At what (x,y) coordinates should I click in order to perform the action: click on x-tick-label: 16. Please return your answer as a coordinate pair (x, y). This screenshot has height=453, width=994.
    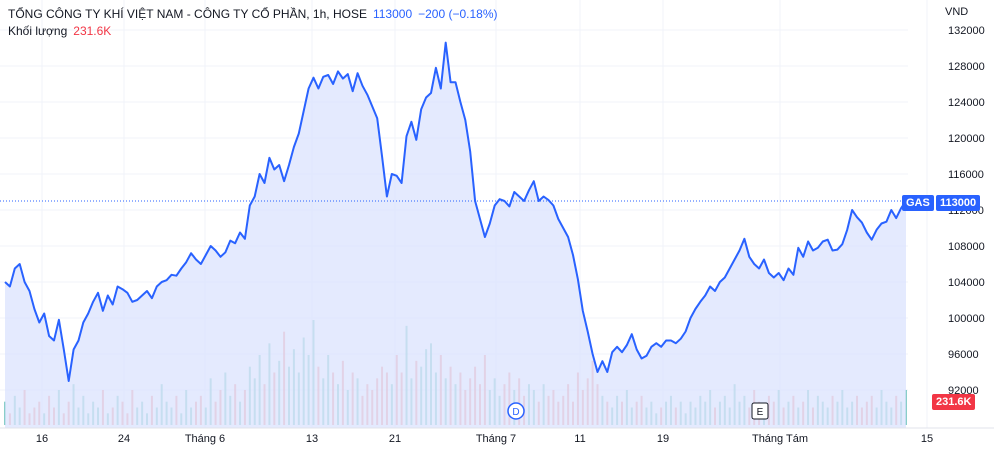
    Looking at the image, I should click on (42, 439).